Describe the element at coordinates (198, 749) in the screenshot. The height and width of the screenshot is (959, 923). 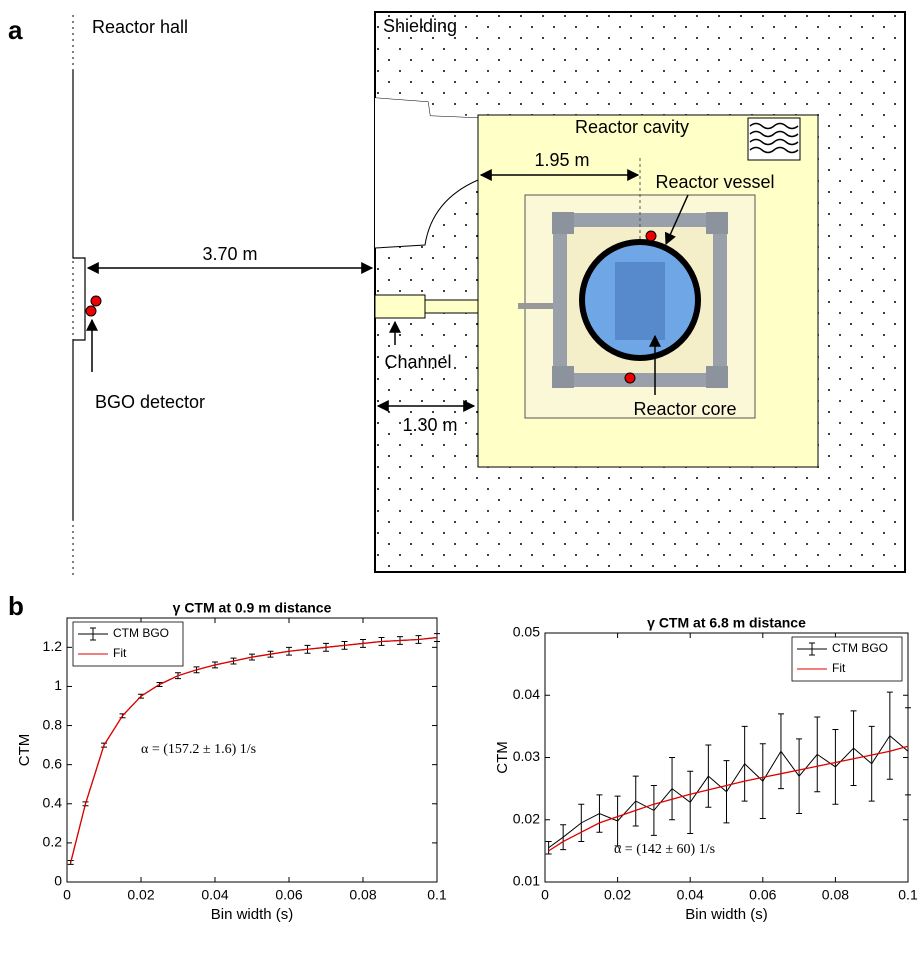
I see `annotation: α = (157.2 ± 1.6) 1/s` at that location.